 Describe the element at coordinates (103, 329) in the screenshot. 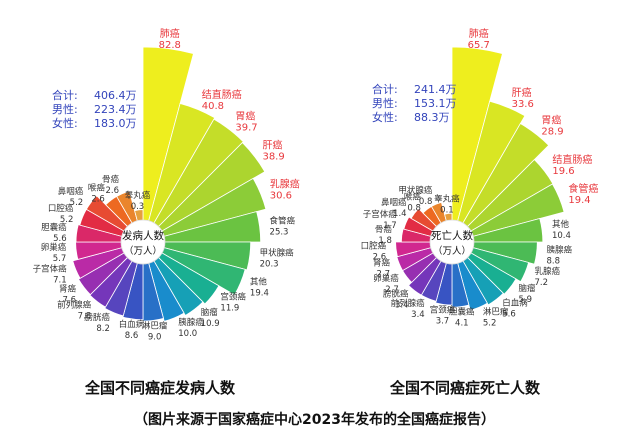

I see `data-label: 8.2` at that location.